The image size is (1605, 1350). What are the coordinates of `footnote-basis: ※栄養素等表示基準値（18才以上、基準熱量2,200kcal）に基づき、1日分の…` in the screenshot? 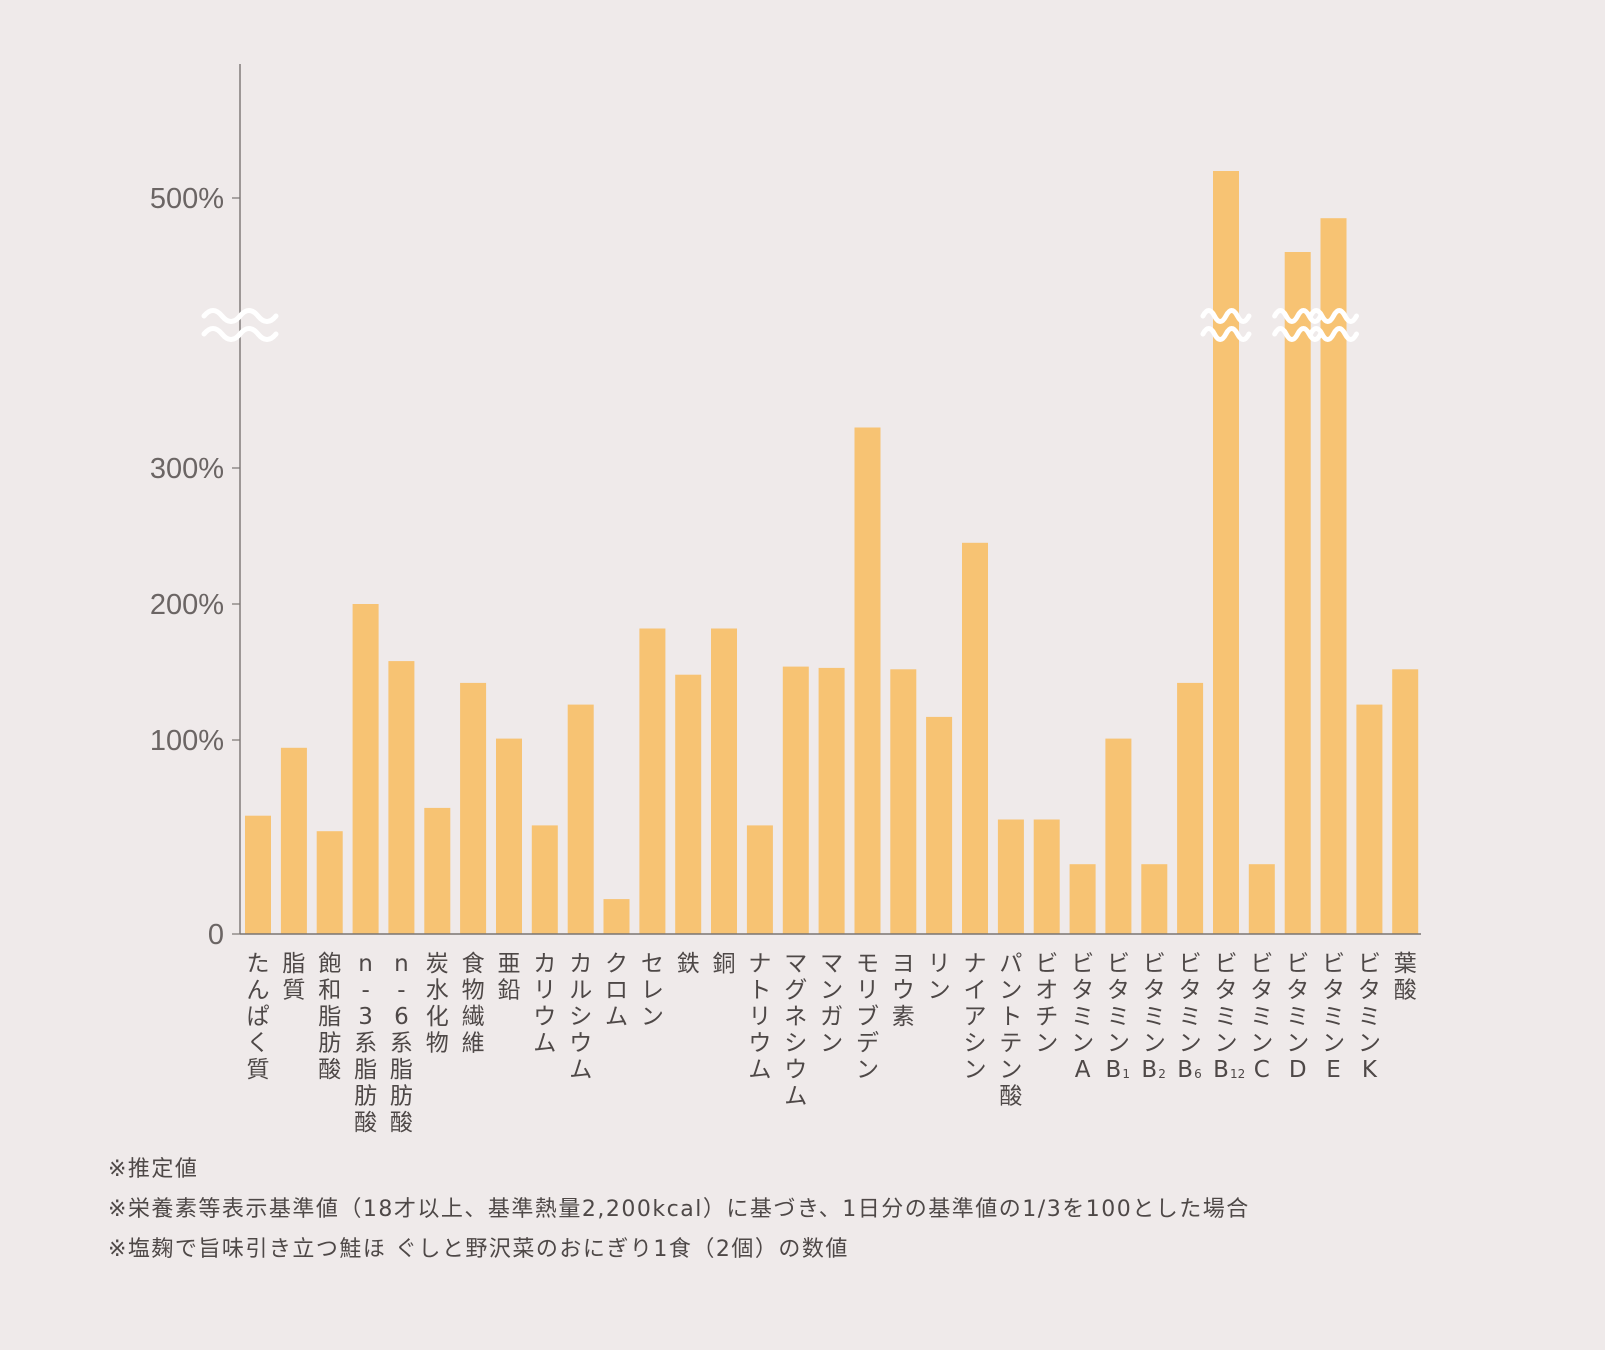 It's located at (679, 1209).